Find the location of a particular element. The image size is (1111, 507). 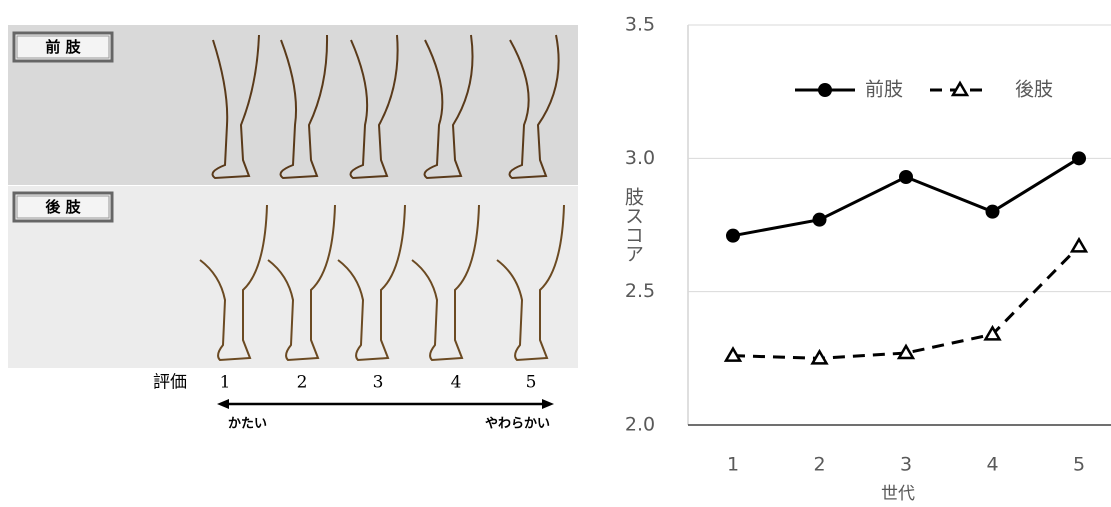

legend-label: 前肢 is located at coordinates (884, 90).